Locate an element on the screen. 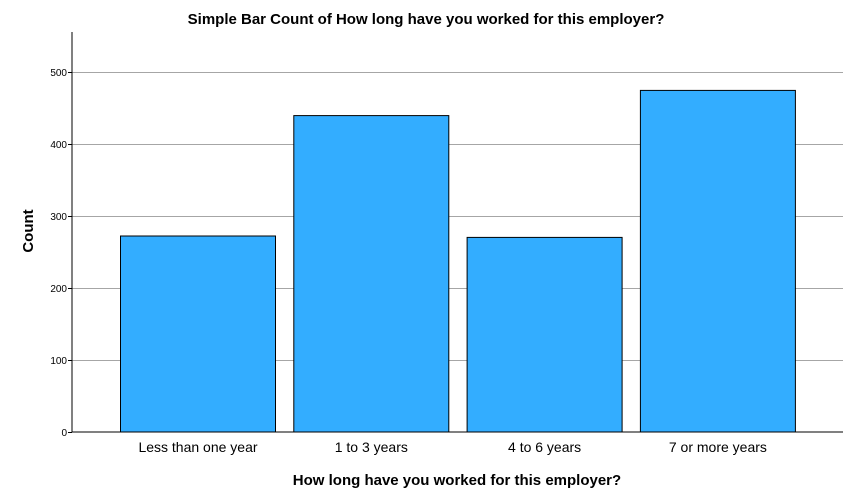  x-tick-label: Less than one year is located at coordinates (197, 447).